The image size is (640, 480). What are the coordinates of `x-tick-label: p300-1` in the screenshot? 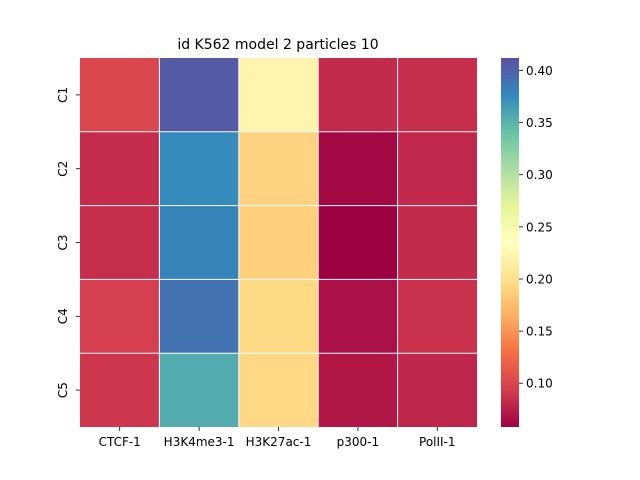 It's located at (358, 442).